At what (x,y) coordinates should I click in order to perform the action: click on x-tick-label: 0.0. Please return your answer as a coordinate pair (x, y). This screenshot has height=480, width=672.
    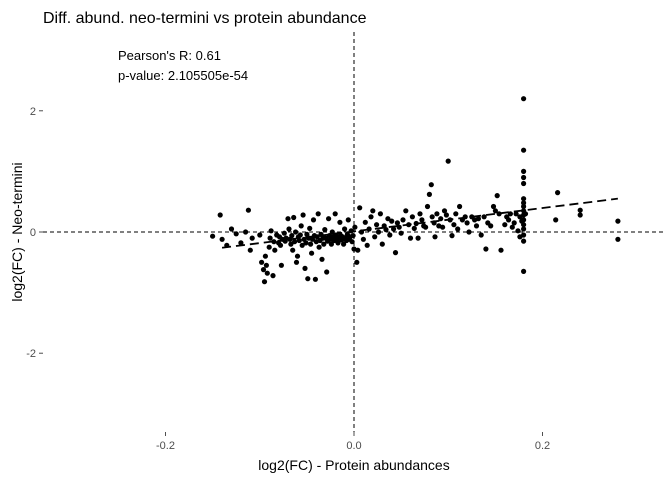
    Looking at the image, I should click on (353, 446).